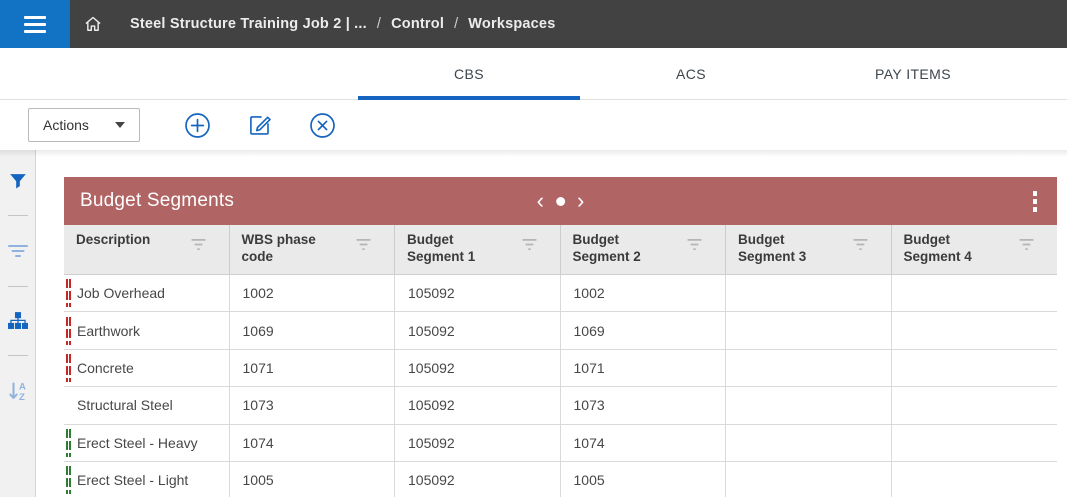  What do you see at coordinates (147, 368) in the screenshot?
I see `cell-description: Concrete` at bounding box center [147, 368].